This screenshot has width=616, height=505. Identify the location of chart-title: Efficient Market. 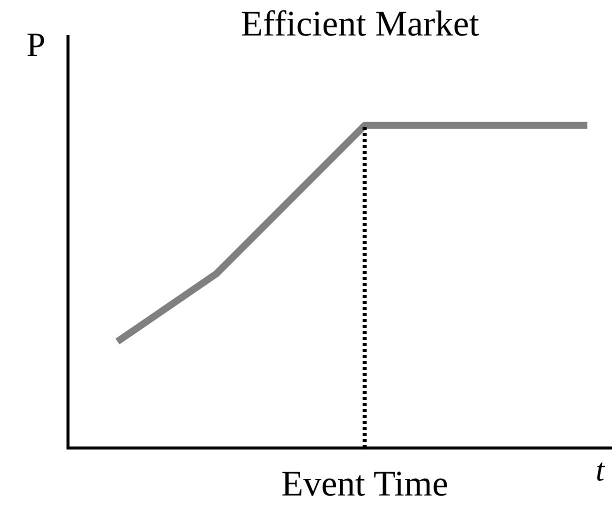
(360, 23).